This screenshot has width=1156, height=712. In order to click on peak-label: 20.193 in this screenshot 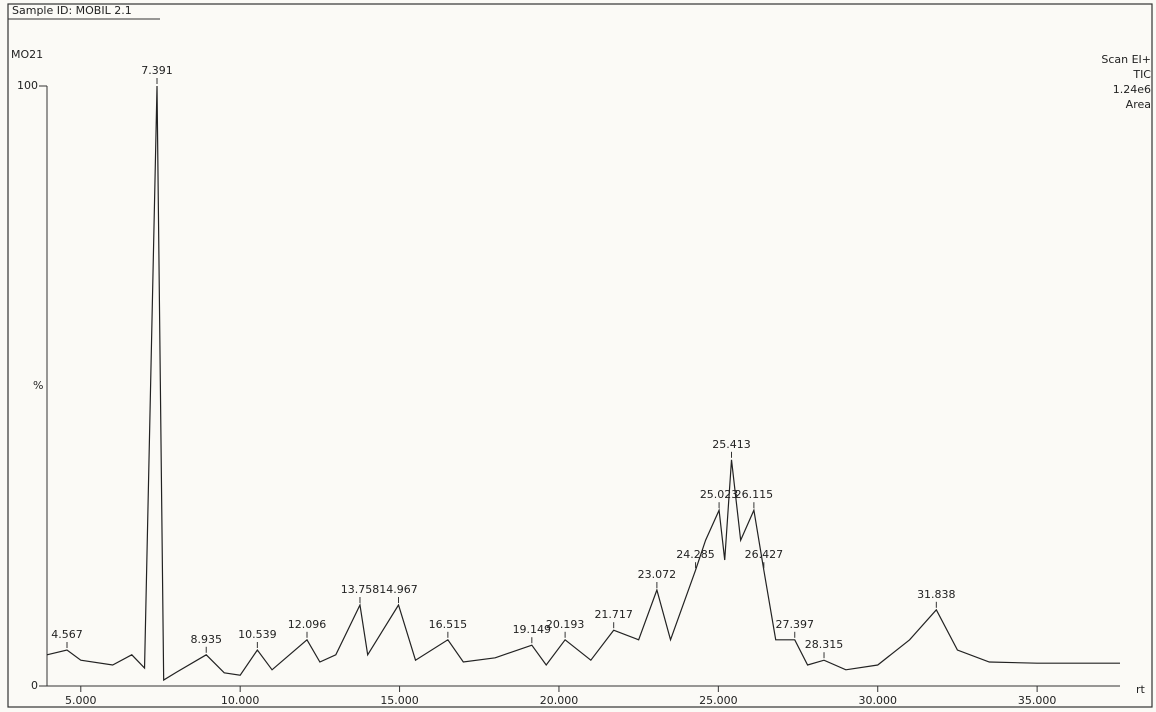, I will do `click(565, 624)`.